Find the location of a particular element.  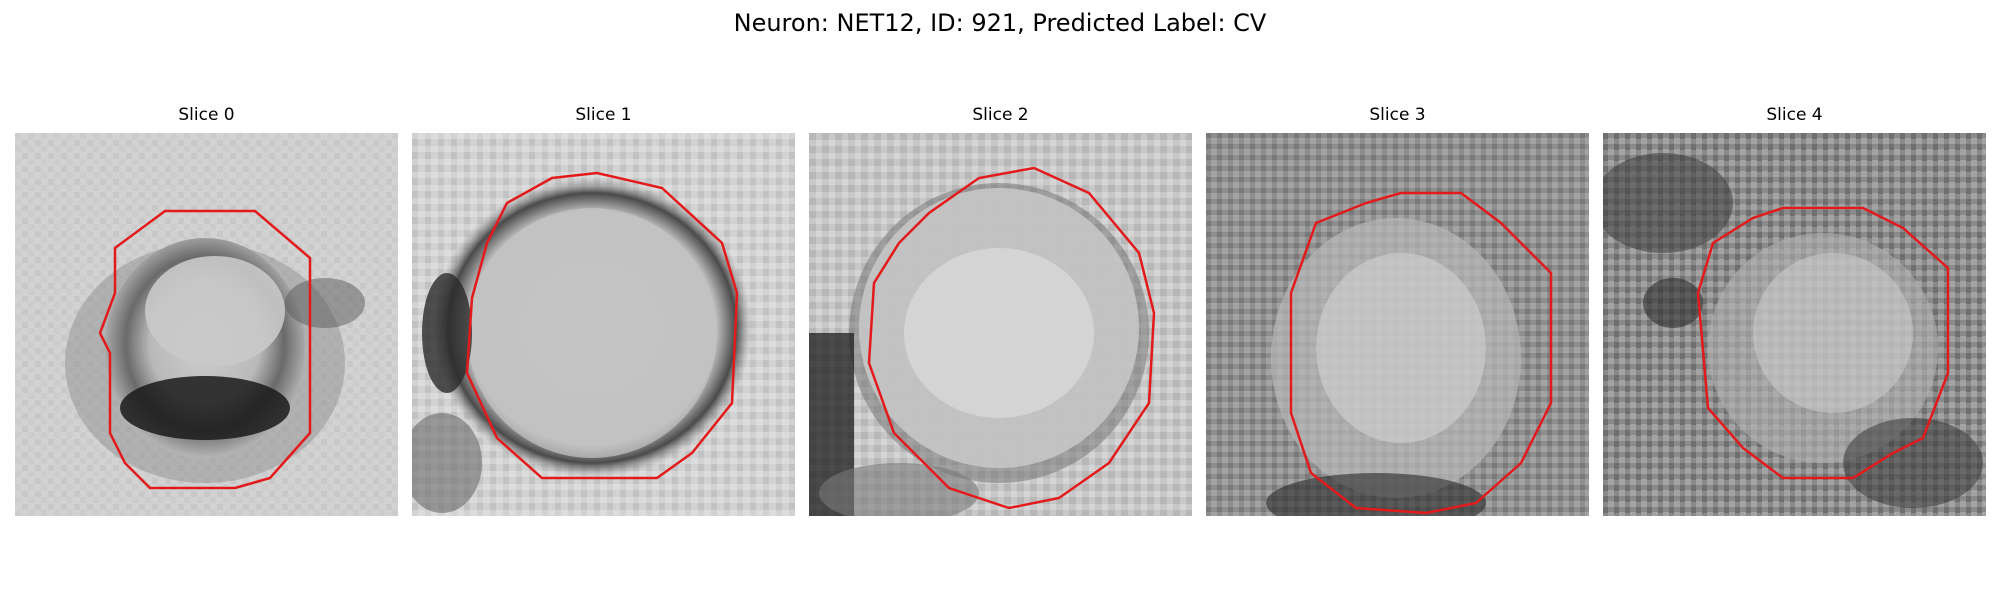

slice-panel-3: Slice 3 is located at coordinates (1397, 310).